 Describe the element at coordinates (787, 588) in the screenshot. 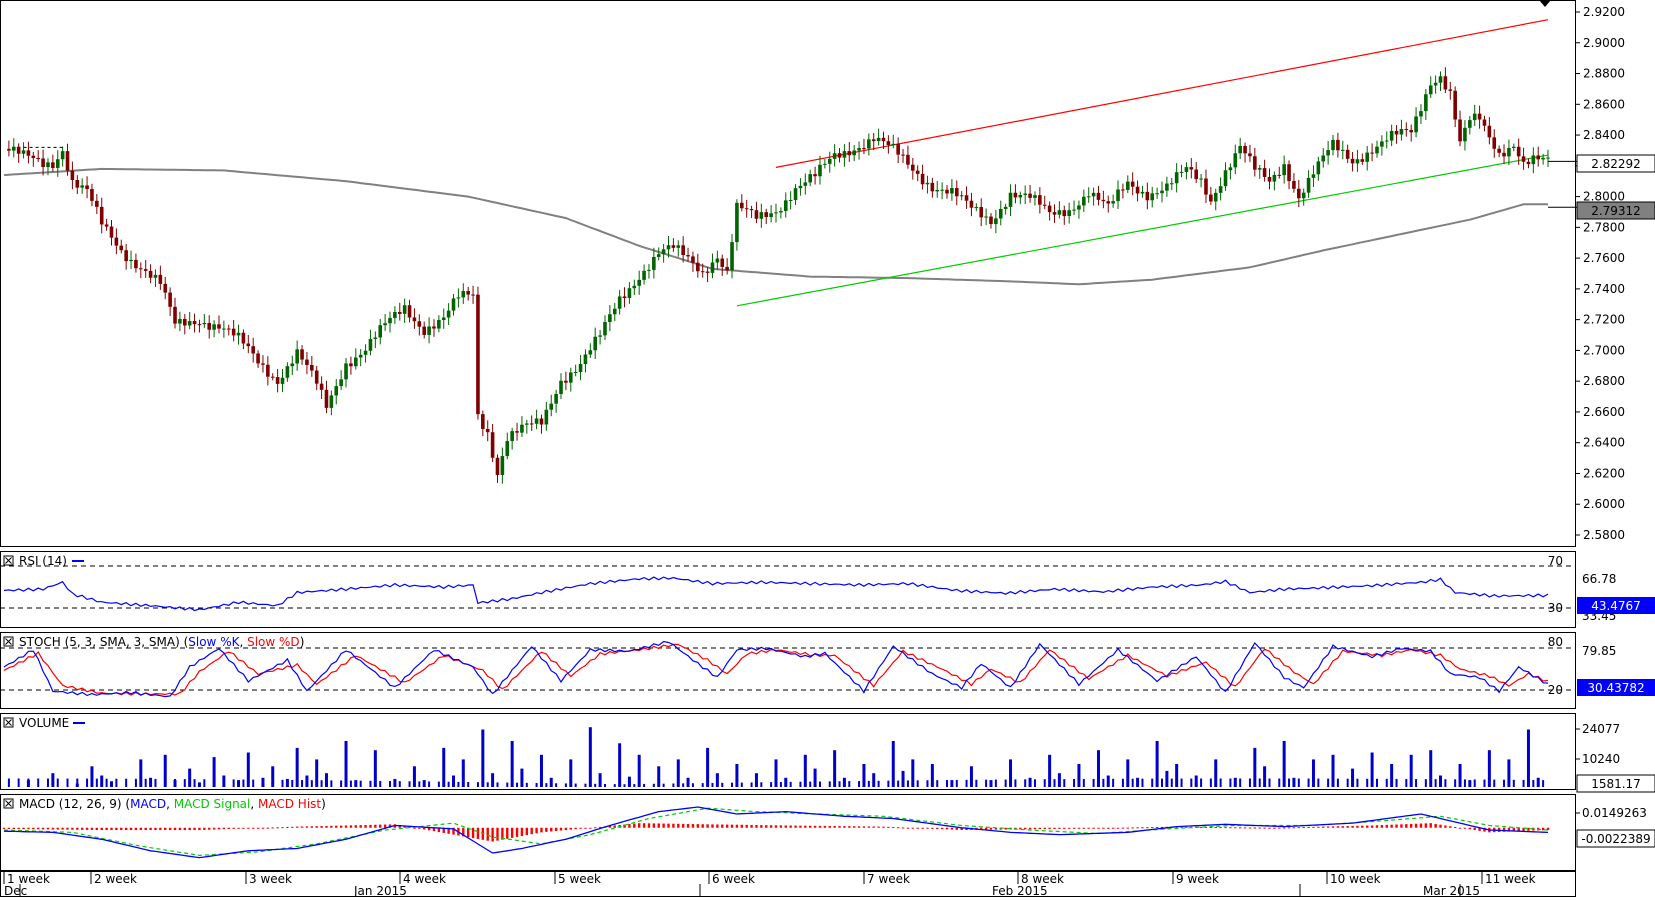

I see `rsi-pane` at that location.